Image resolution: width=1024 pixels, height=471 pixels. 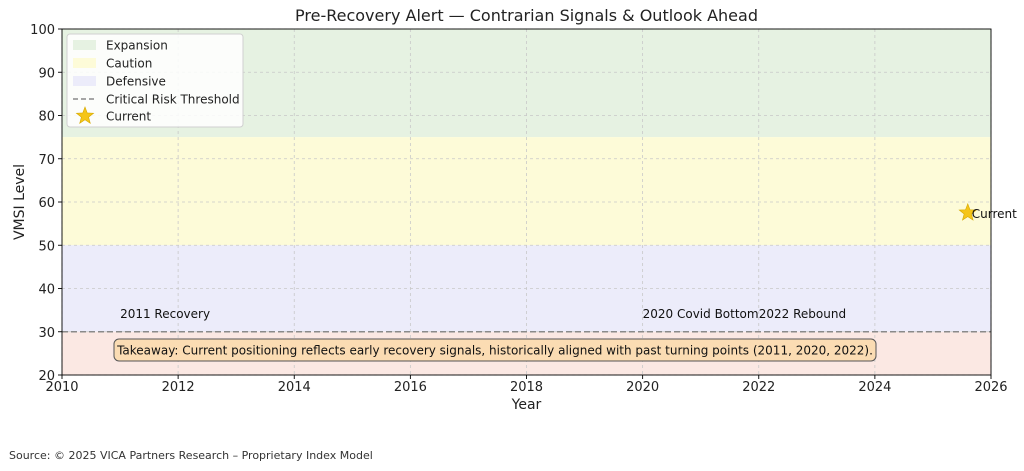 I want to click on x-tick-label: 2022, so click(x=758, y=387).